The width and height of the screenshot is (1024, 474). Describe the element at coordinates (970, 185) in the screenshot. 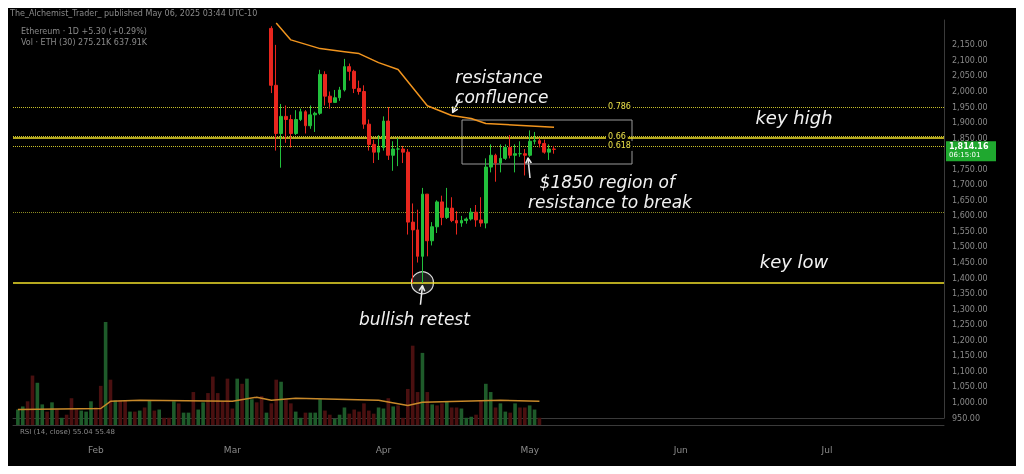

I see `y-tick-label: 1,700.00` at that location.